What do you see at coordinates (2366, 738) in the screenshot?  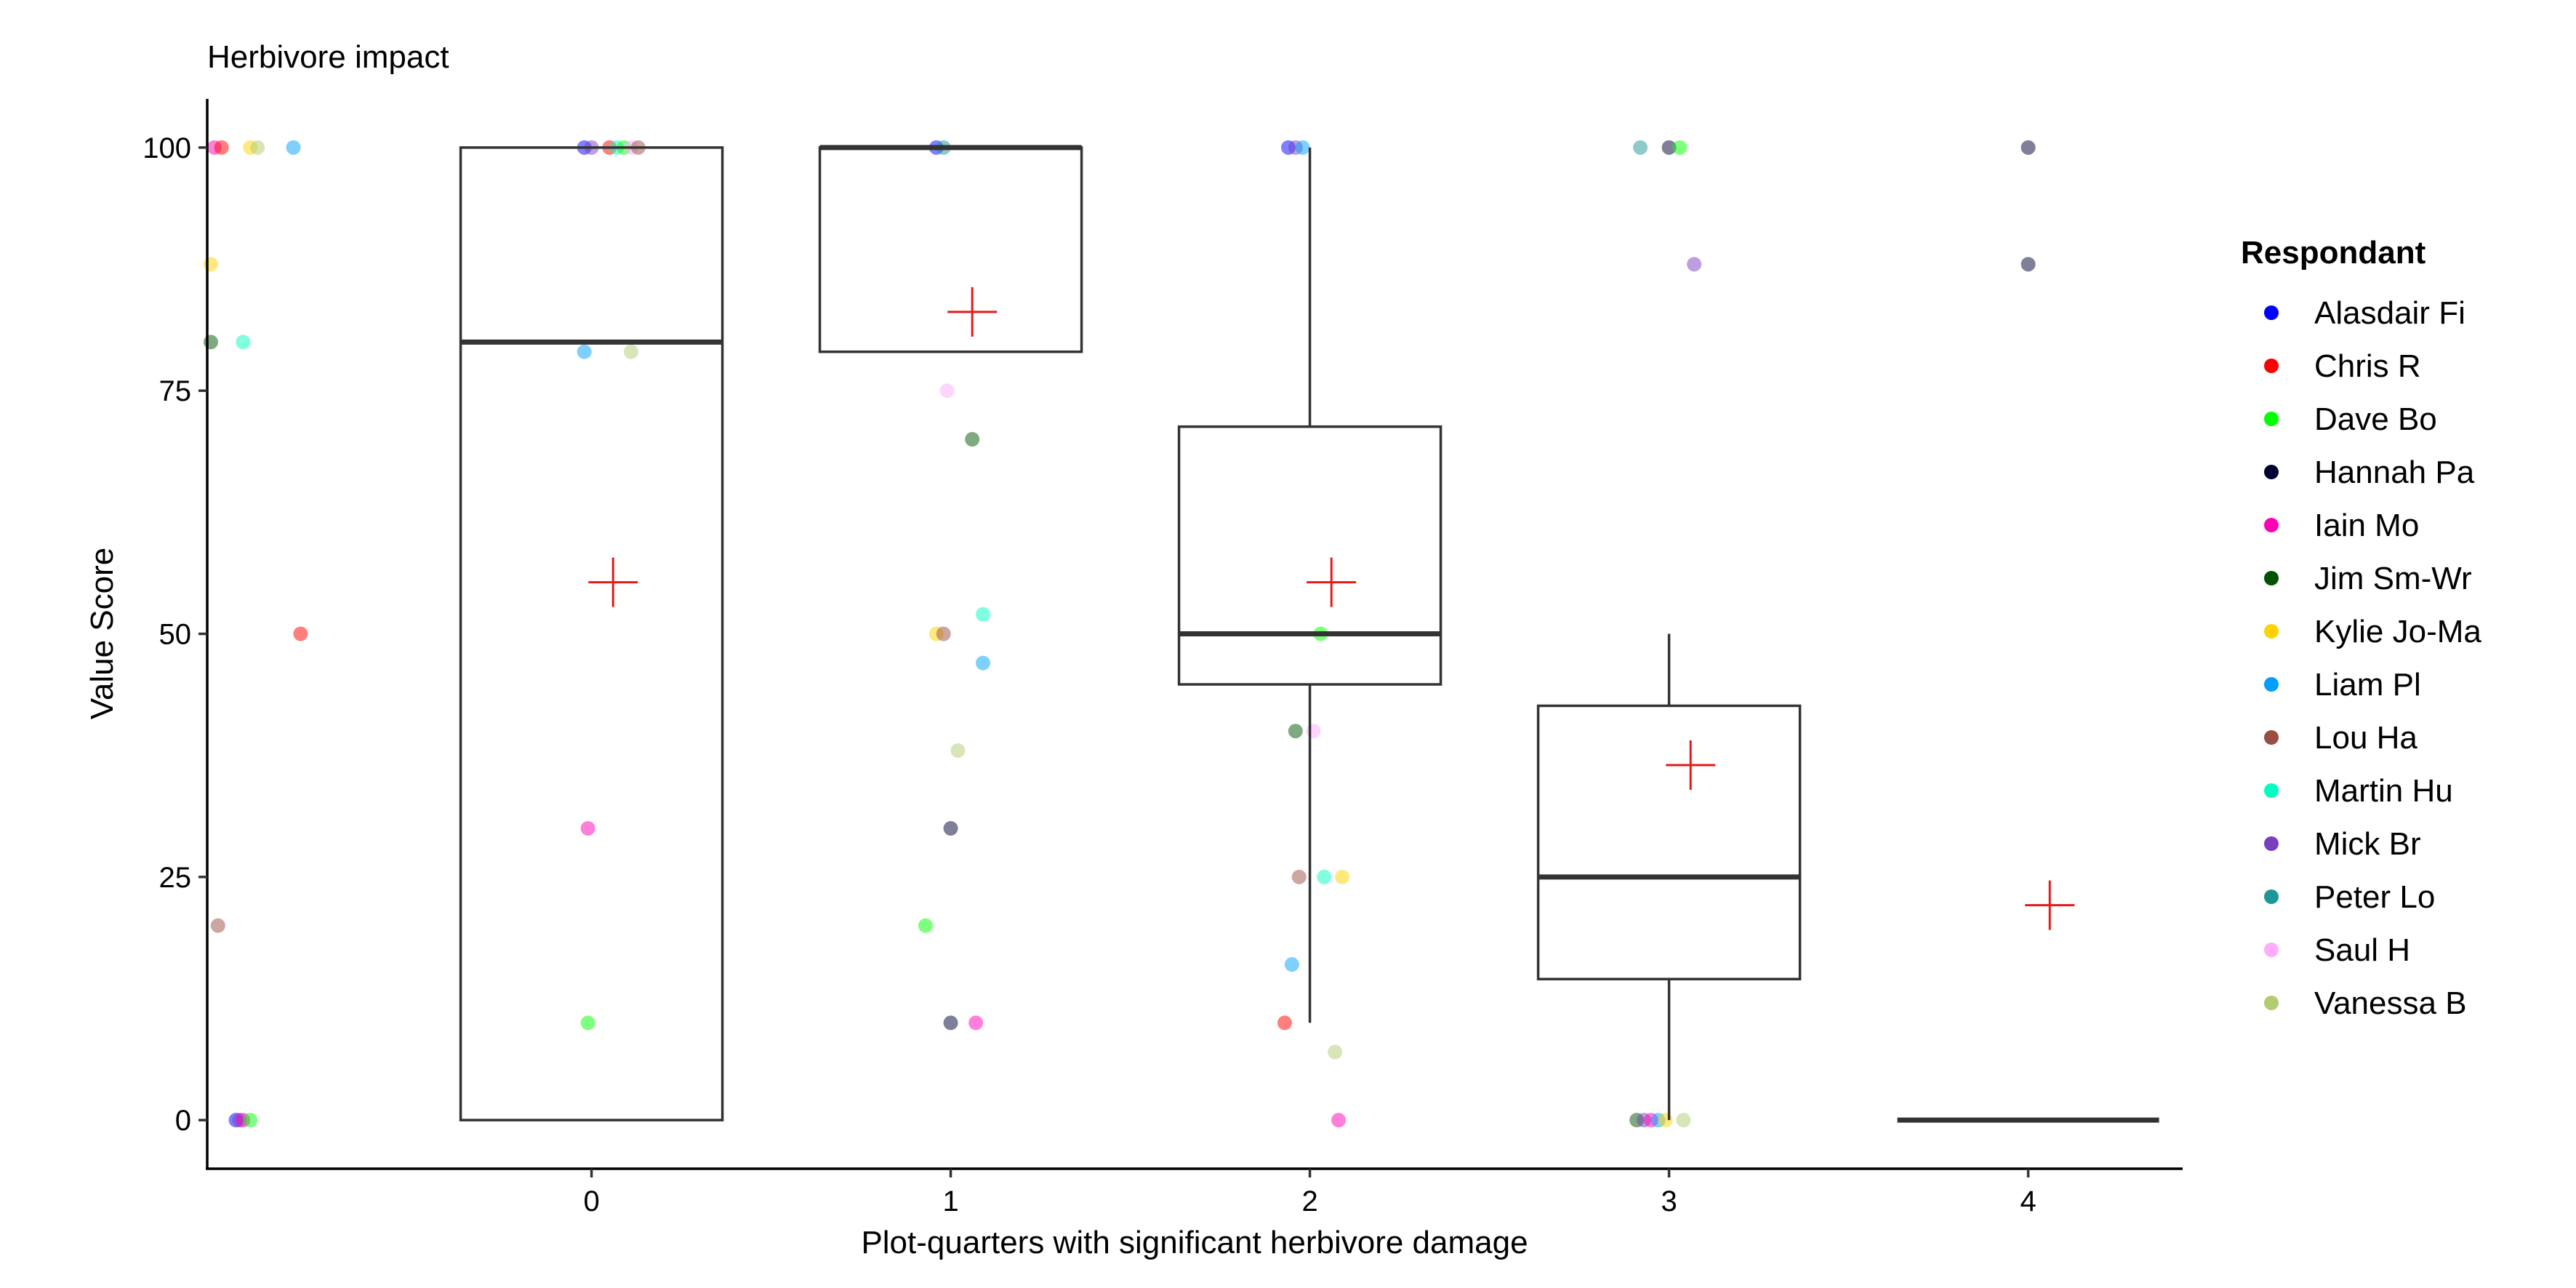 I see `legend-label: Lou Ha` at bounding box center [2366, 738].